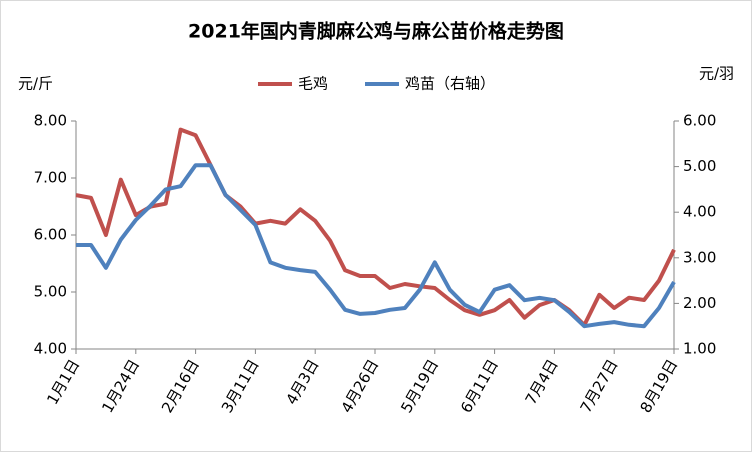 The height and width of the screenshot is (452, 752). Describe the element at coordinates (699, 212) in the screenshot. I see `y2-tick-label: 4.00` at that location.